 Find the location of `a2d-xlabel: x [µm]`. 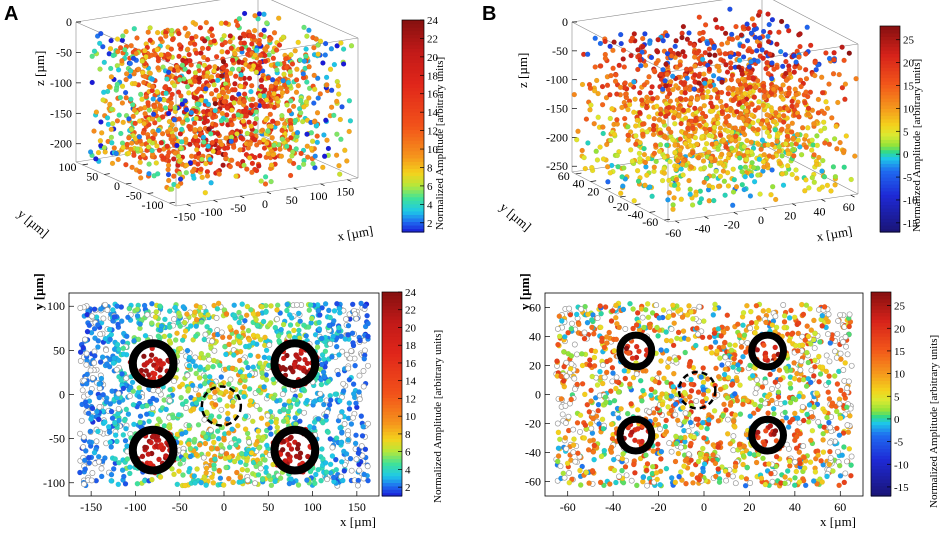

a2d-xlabel: x [µm] is located at coordinates (358, 521).